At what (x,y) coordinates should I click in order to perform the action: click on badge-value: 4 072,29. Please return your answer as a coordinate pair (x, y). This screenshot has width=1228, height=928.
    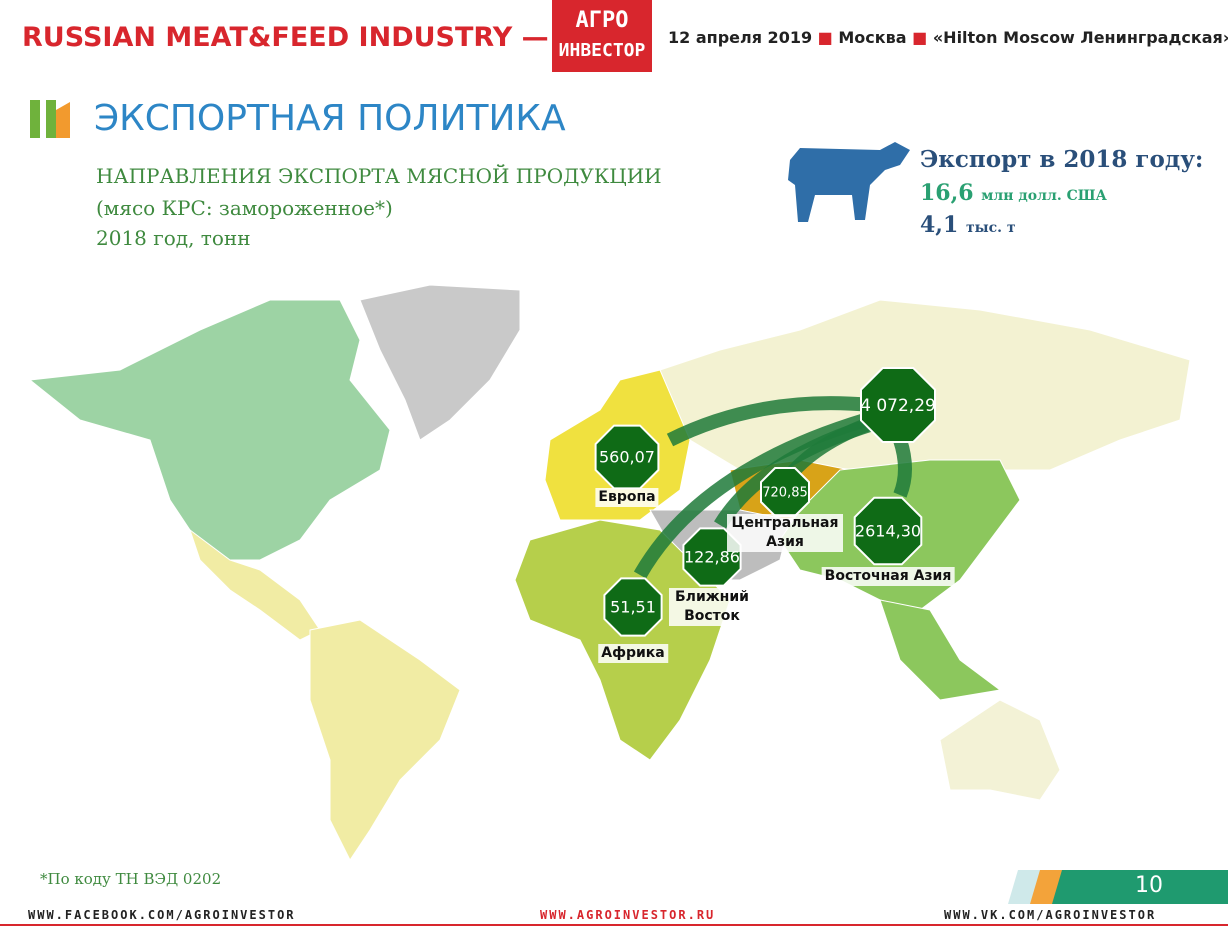
    Looking at the image, I should click on (898, 406).